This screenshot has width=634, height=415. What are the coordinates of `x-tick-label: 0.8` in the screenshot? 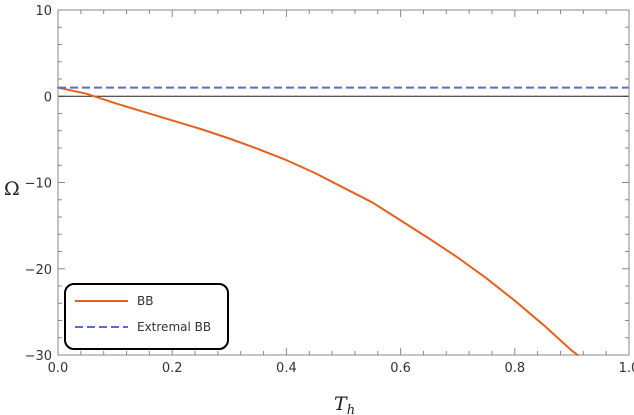 It's located at (514, 368).